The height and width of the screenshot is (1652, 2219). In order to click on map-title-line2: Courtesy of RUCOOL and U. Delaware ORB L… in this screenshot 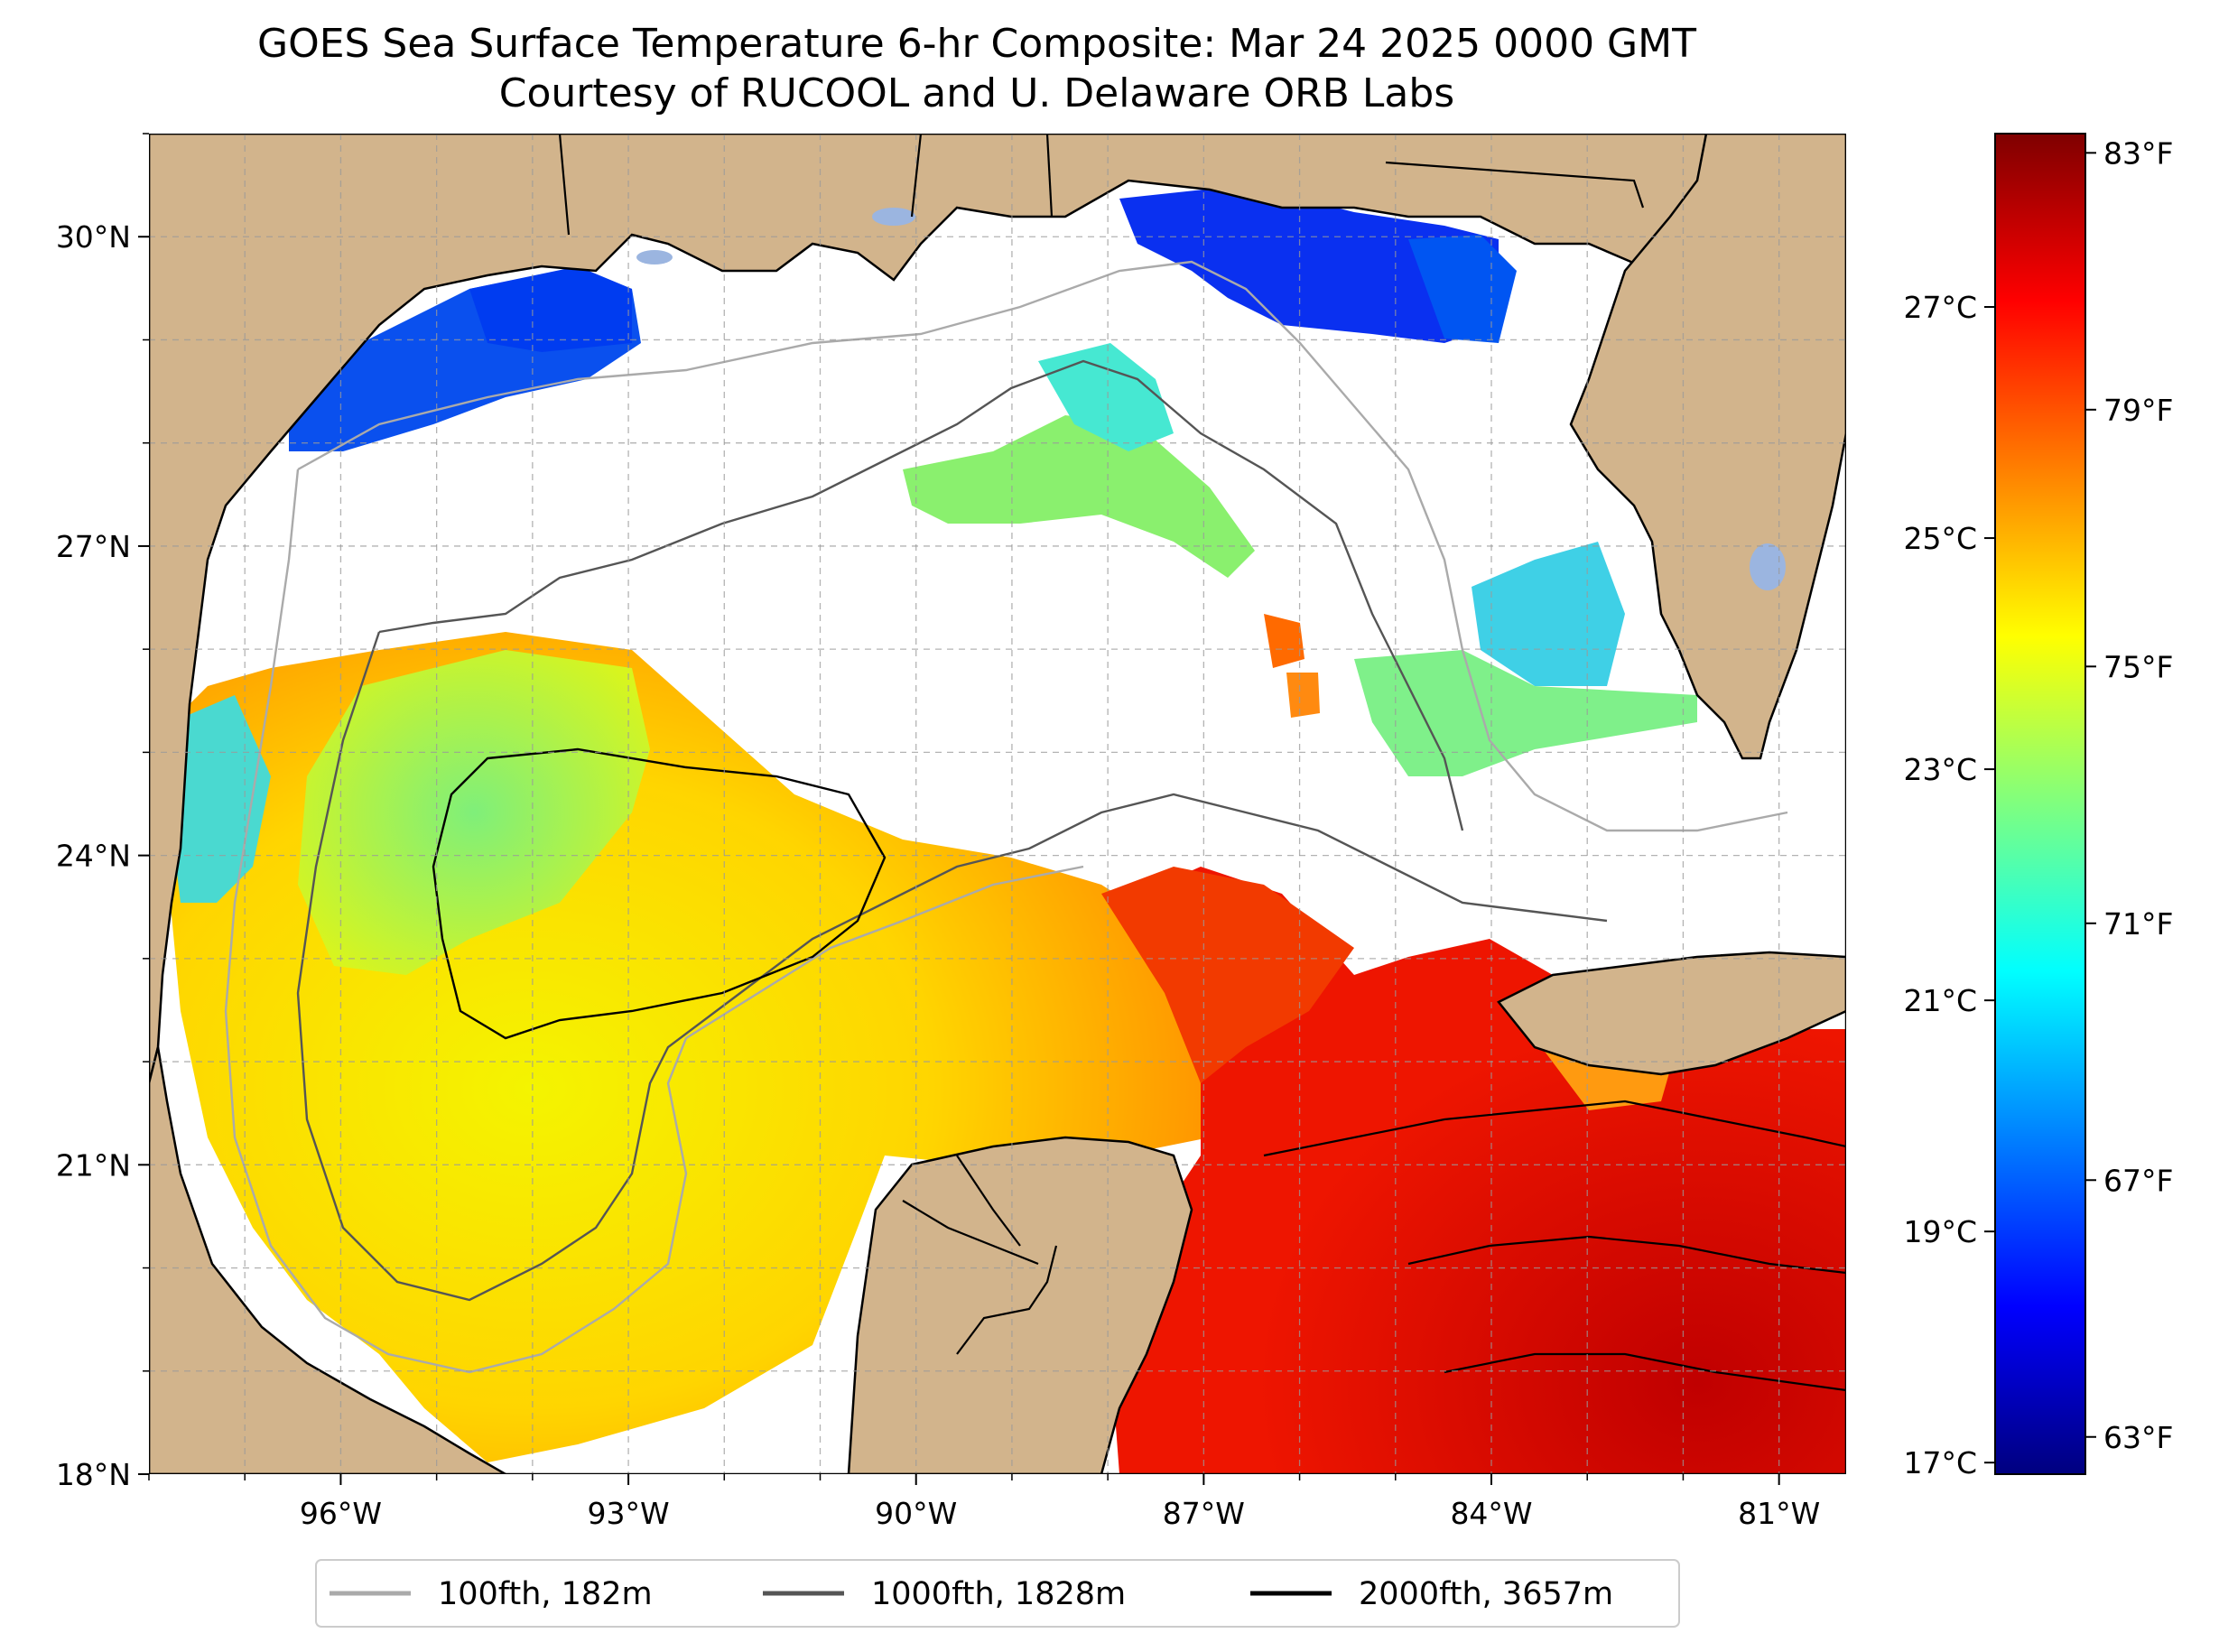, I will do `click(976, 93)`.